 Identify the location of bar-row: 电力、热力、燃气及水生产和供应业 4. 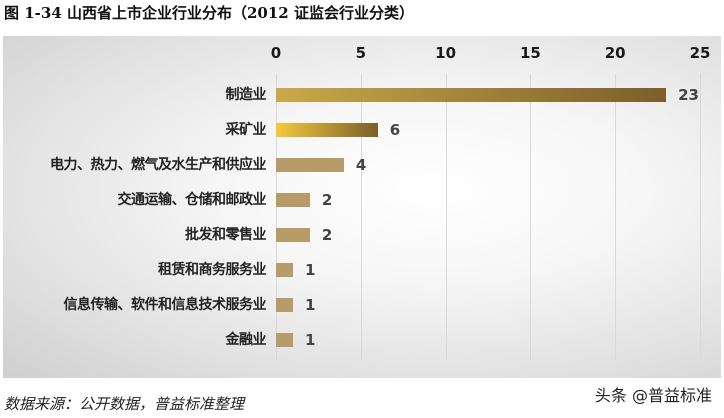
(362, 165).